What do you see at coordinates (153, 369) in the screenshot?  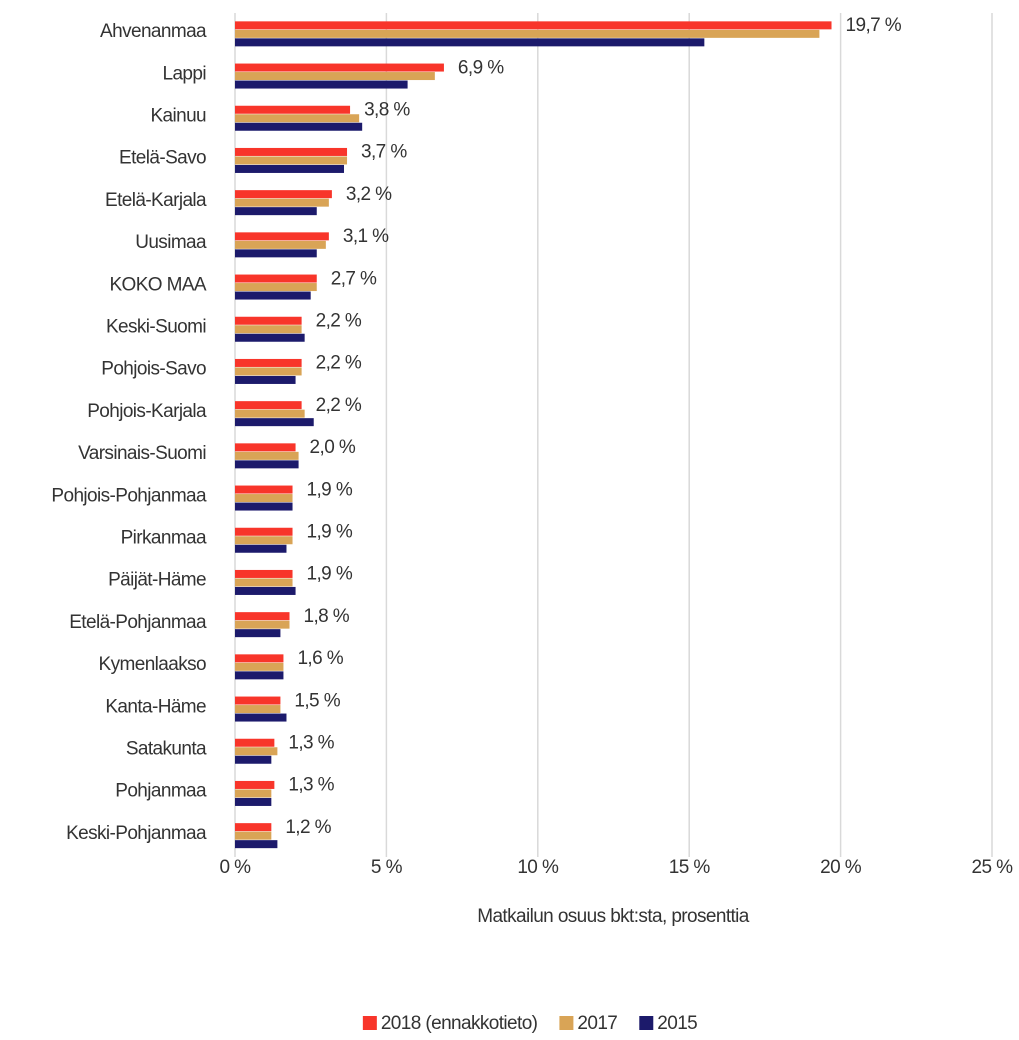 I see `y-tick-label: Pohjois-Savo` at bounding box center [153, 369].